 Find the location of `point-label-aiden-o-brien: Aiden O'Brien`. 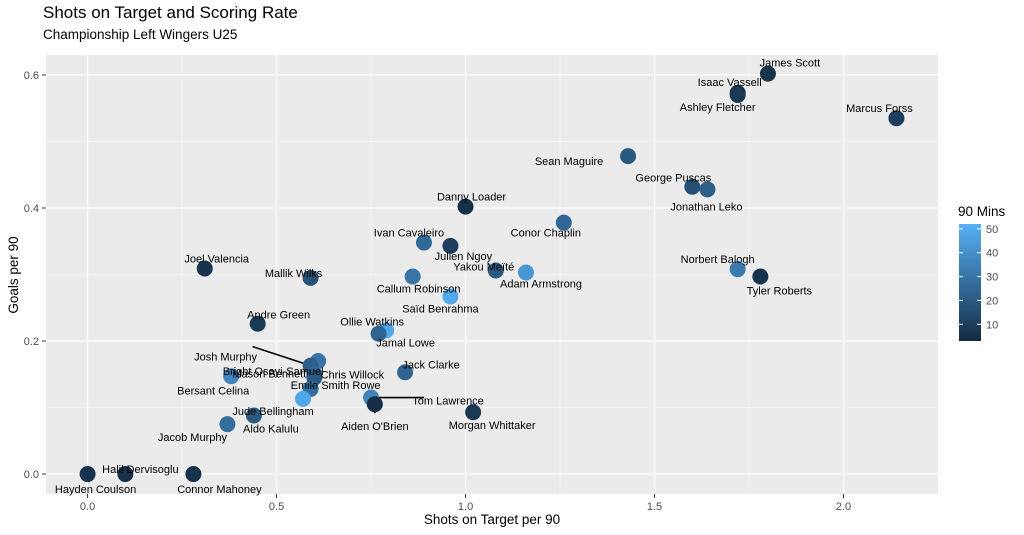

point-label-aiden-o-brien: Aiden O'Brien is located at coordinates (375, 427).